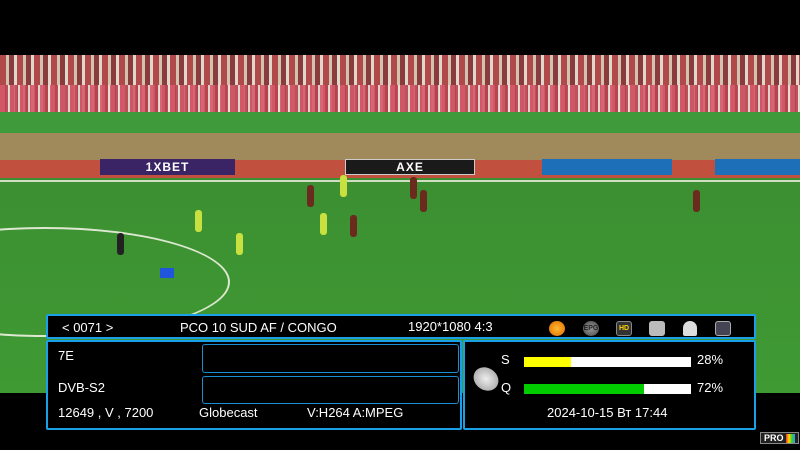  Describe the element at coordinates (723, 328) in the screenshot. I see `subtitle-icon` at that location.